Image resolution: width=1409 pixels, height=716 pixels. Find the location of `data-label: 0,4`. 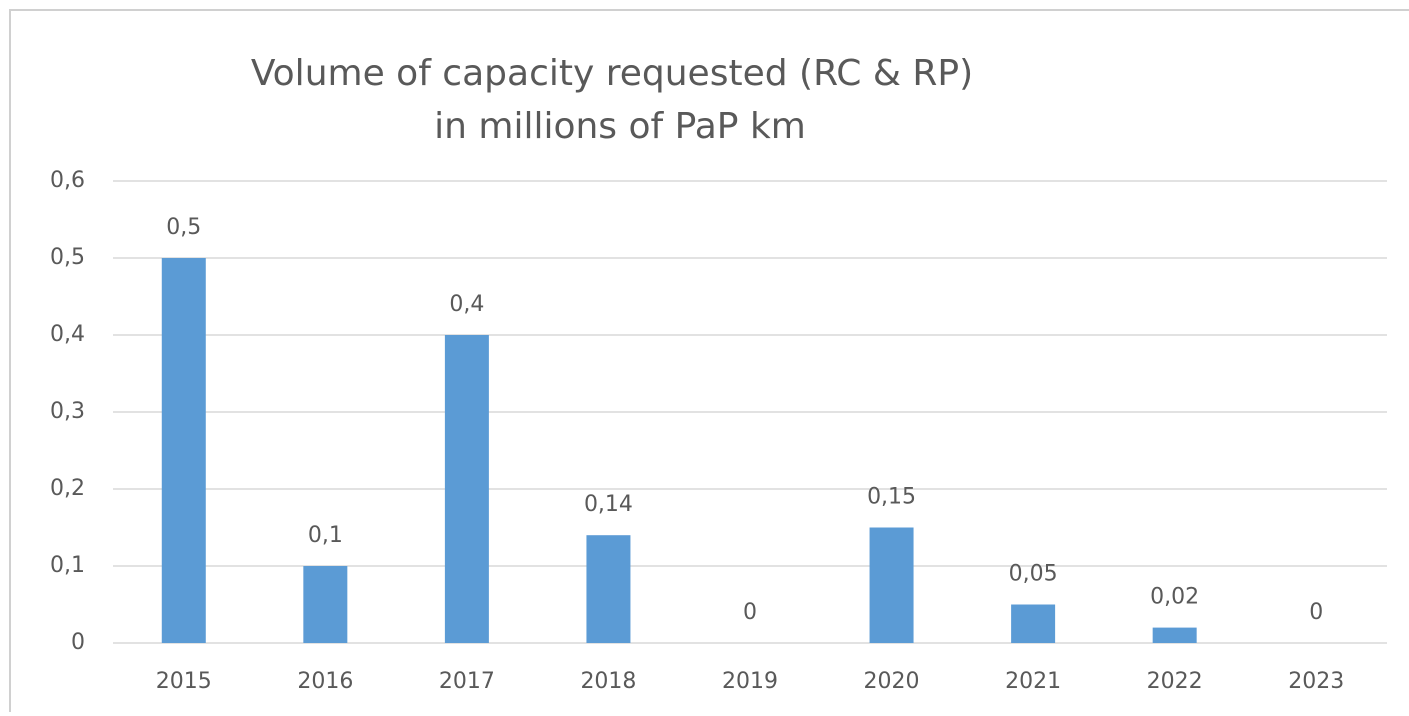

data-label: 0,4 is located at coordinates (466, 304).